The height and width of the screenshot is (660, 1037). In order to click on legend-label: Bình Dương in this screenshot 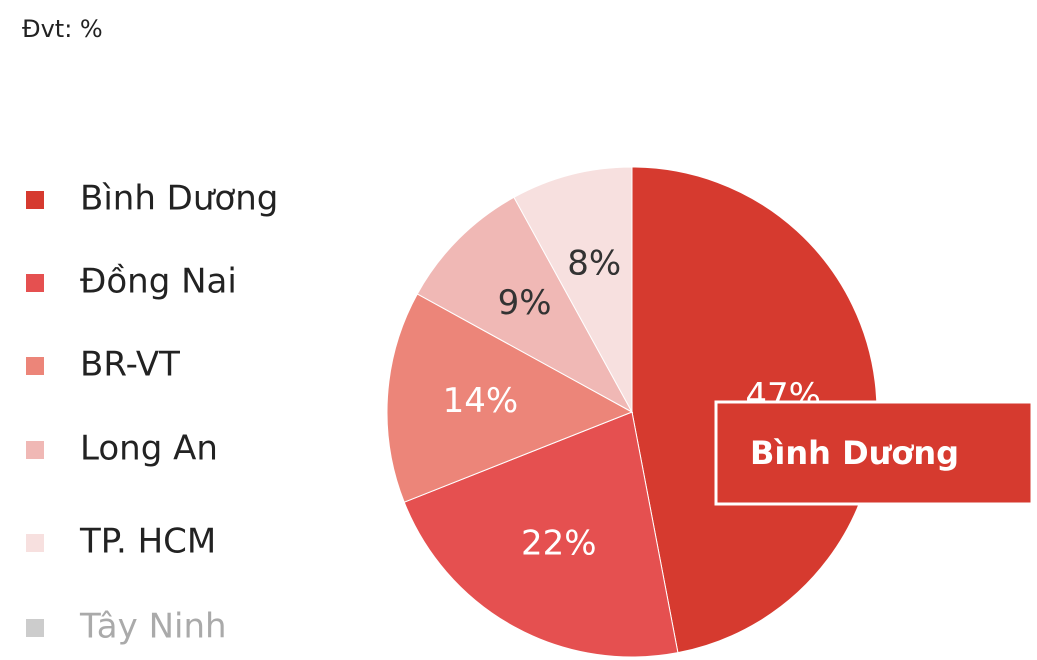, I will do `click(179, 199)`.